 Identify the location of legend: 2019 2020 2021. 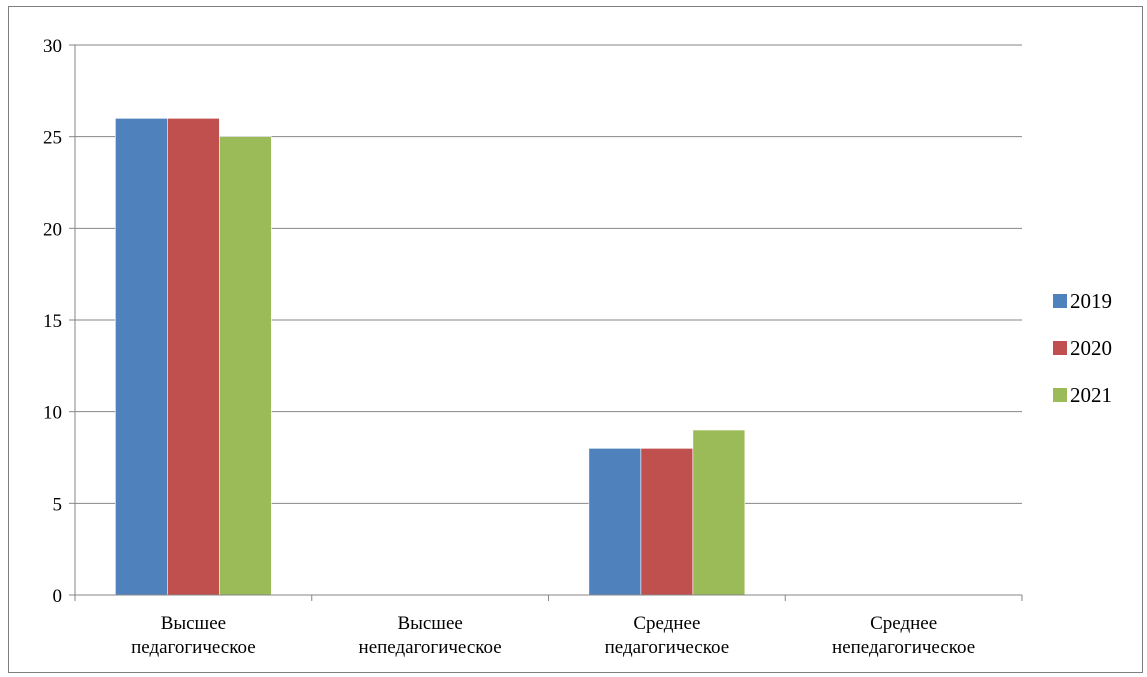
(1082, 348).